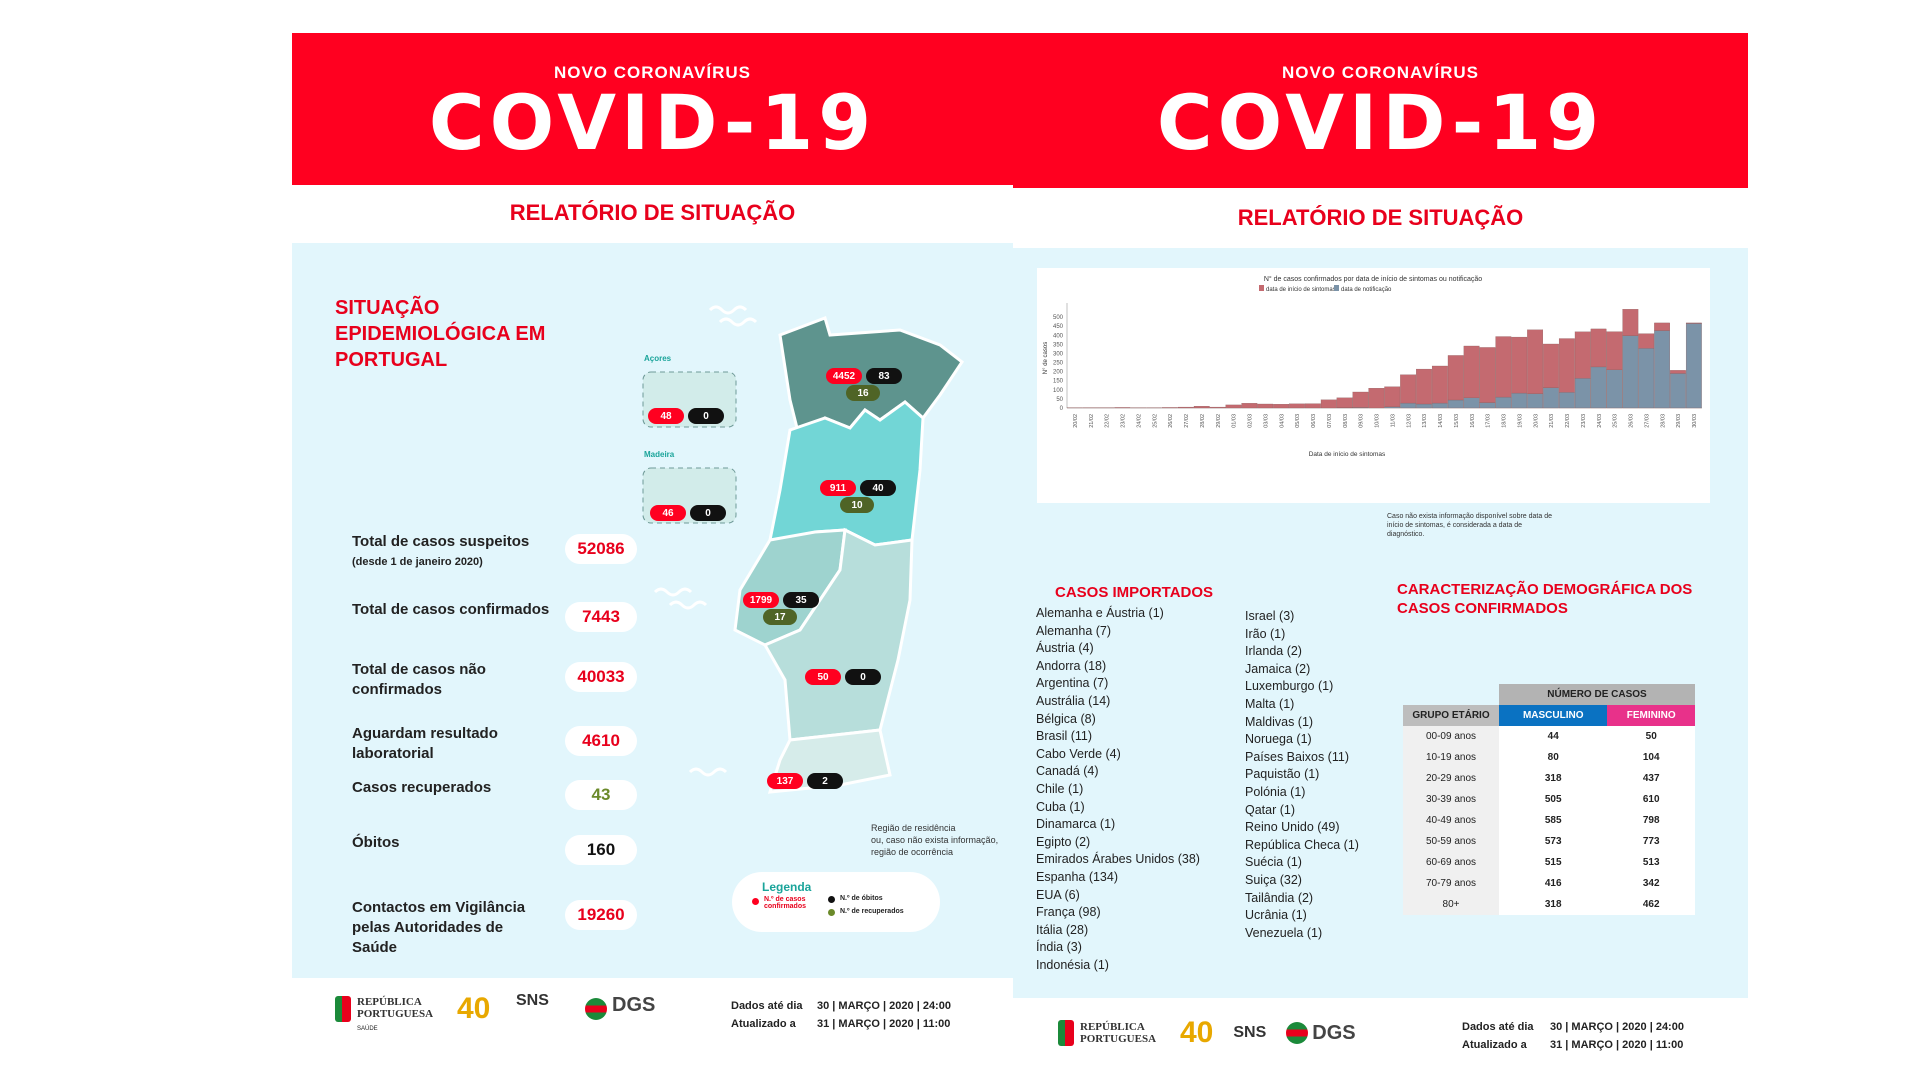 The image size is (1920, 1080). What do you see at coordinates (1553, 715) in the screenshot?
I see `col-male: MASCULINO` at bounding box center [1553, 715].